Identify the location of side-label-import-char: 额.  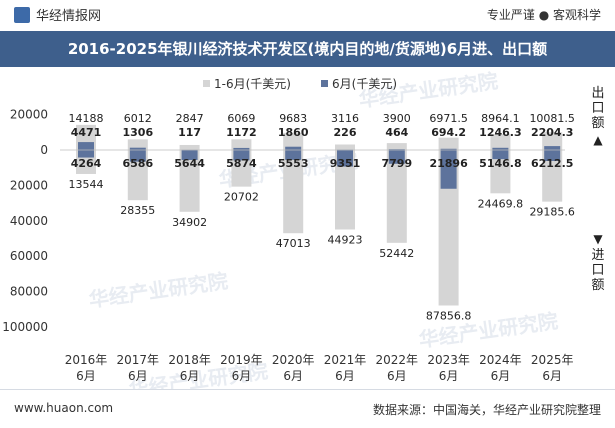
(597, 285).